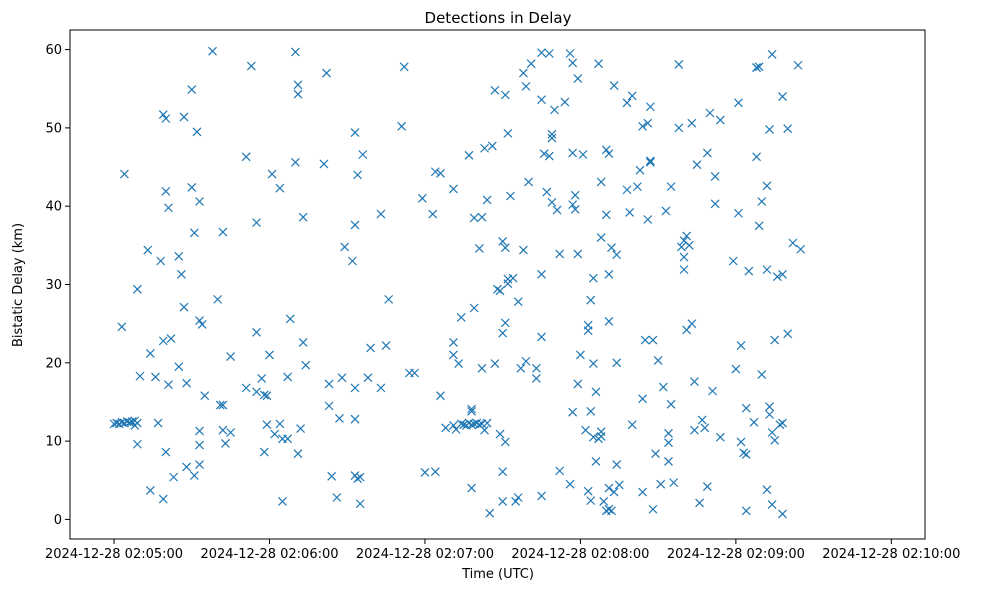  I want to click on y-tick-label: 0, so click(58, 520).